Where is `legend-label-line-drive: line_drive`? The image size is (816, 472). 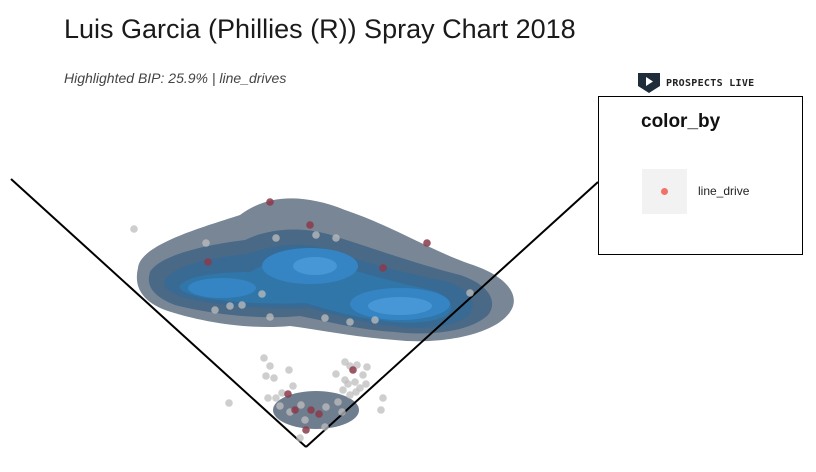 legend-label-line-drive: line_drive is located at coordinates (724, 191).